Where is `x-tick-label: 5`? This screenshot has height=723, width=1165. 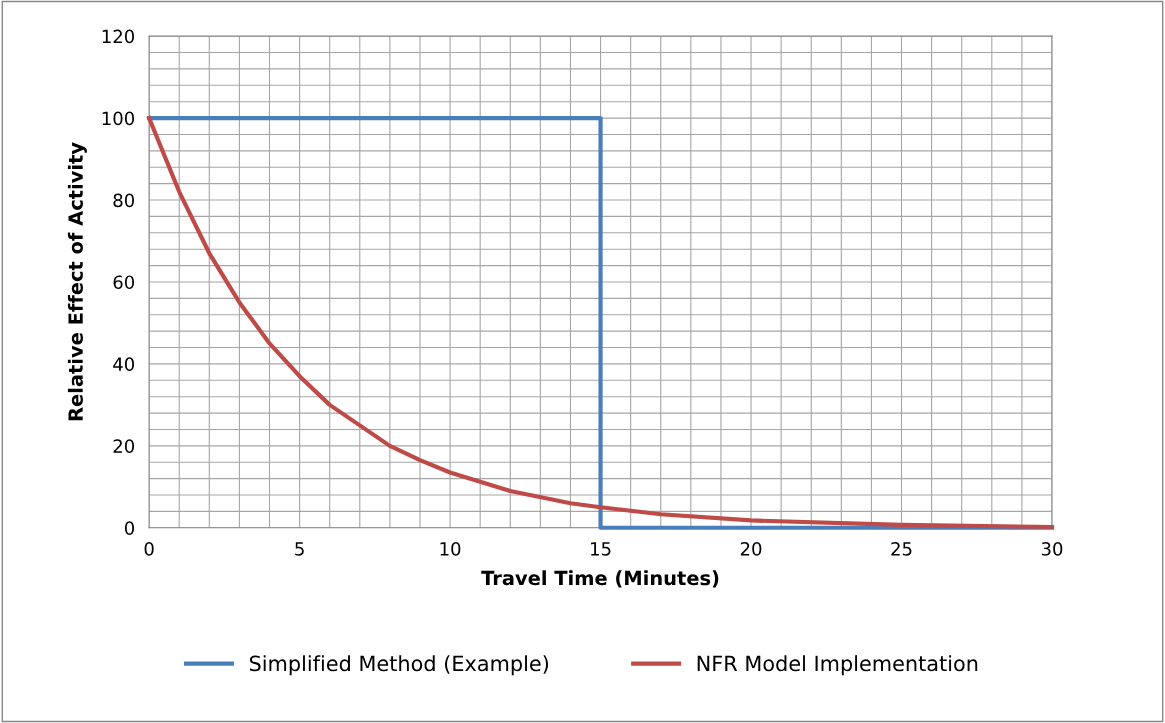 x-tick-label: 5 is located at coordinates (299, 549).